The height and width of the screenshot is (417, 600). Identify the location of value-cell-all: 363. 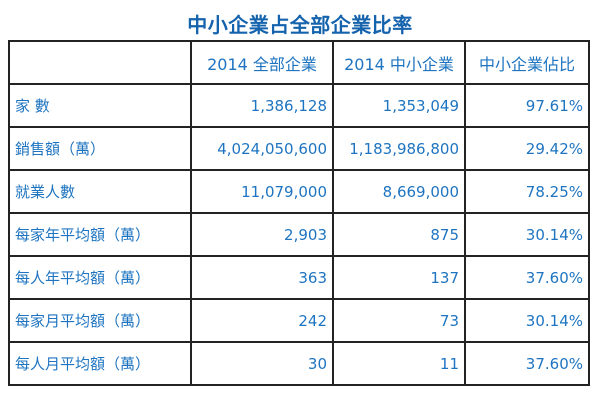
(262, 277).